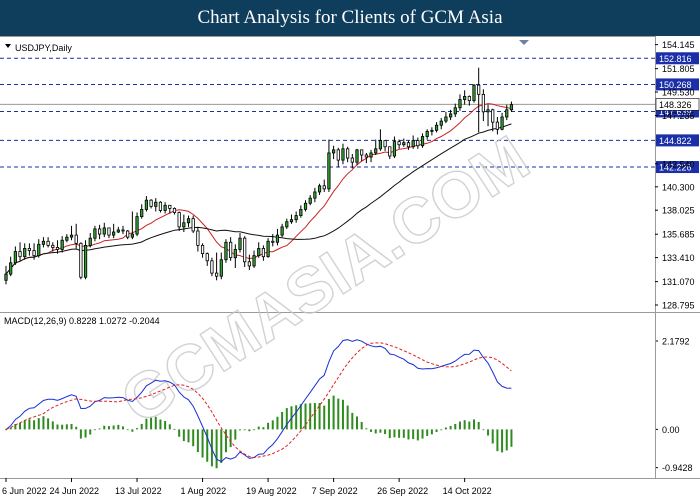 The width and height of the screenshot is (700, 500). Describe the element at coordinates (675, 168) in the screenshot. I see `level-label: 142.226` at that location.